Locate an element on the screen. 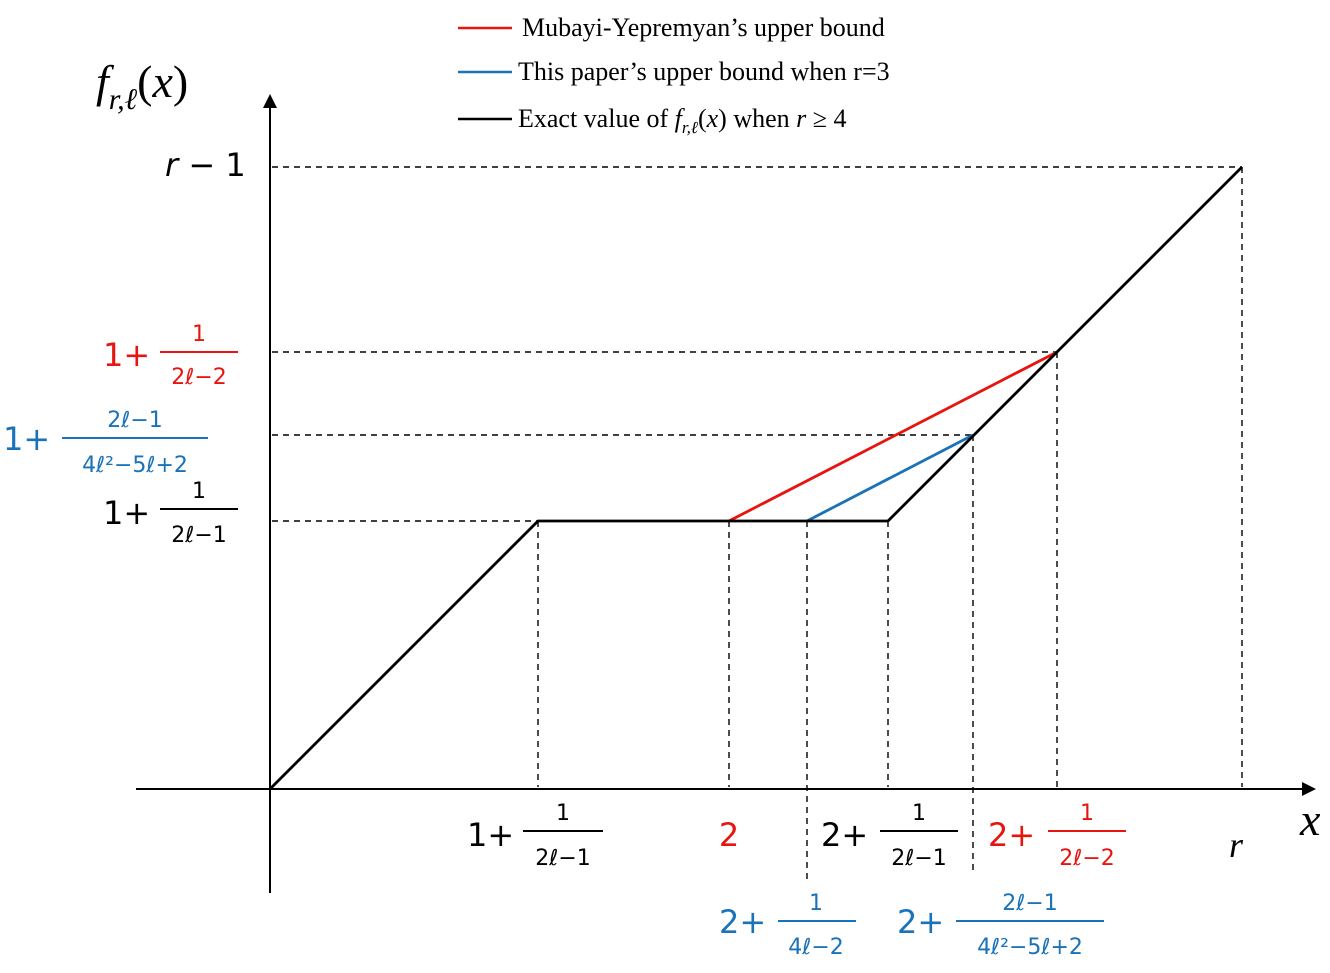  x-tick-red-3-num: 1 is located at coordinates (1087, 813).